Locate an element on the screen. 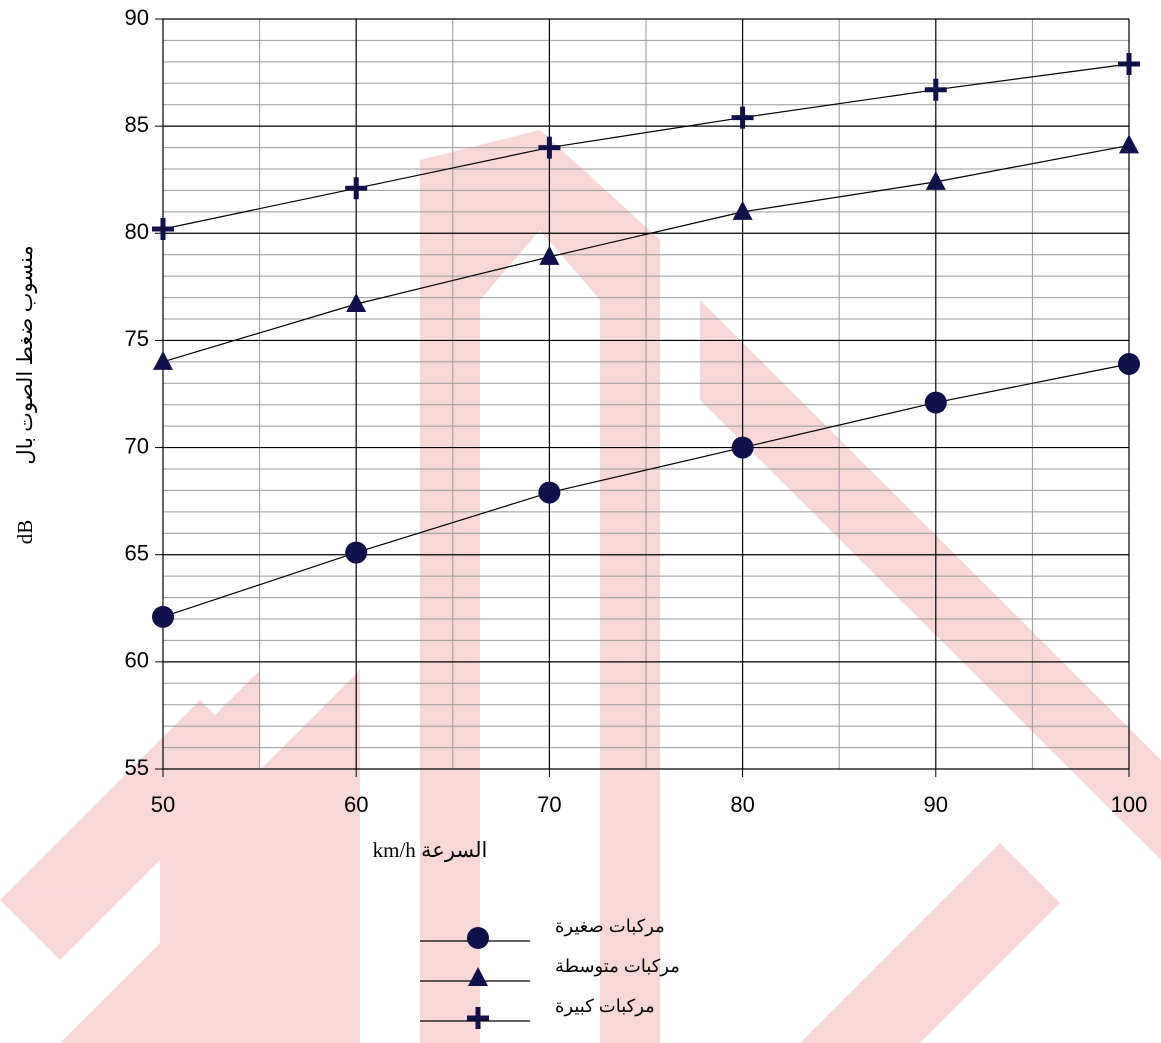 This screenshot has height=1043, width=1161. legend-label: مركبات كبيرة is located at coordinates (605, 1006).